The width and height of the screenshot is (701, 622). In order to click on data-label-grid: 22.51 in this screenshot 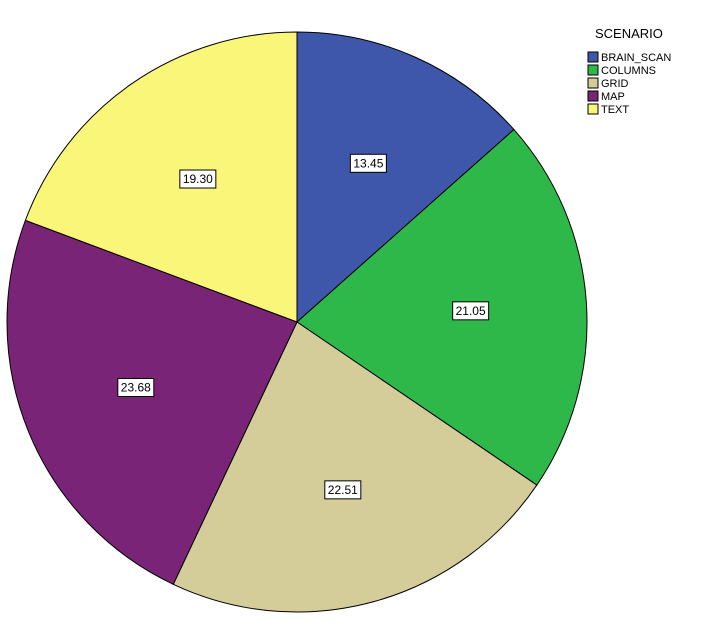, I will do `click(343, 490)`.